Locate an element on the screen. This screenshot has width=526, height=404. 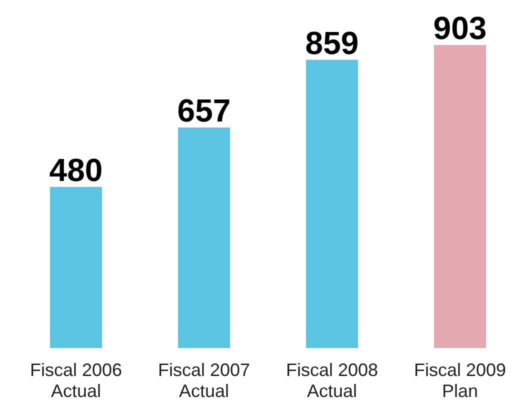
data-label: 480 is located at coordinates (76, 170).